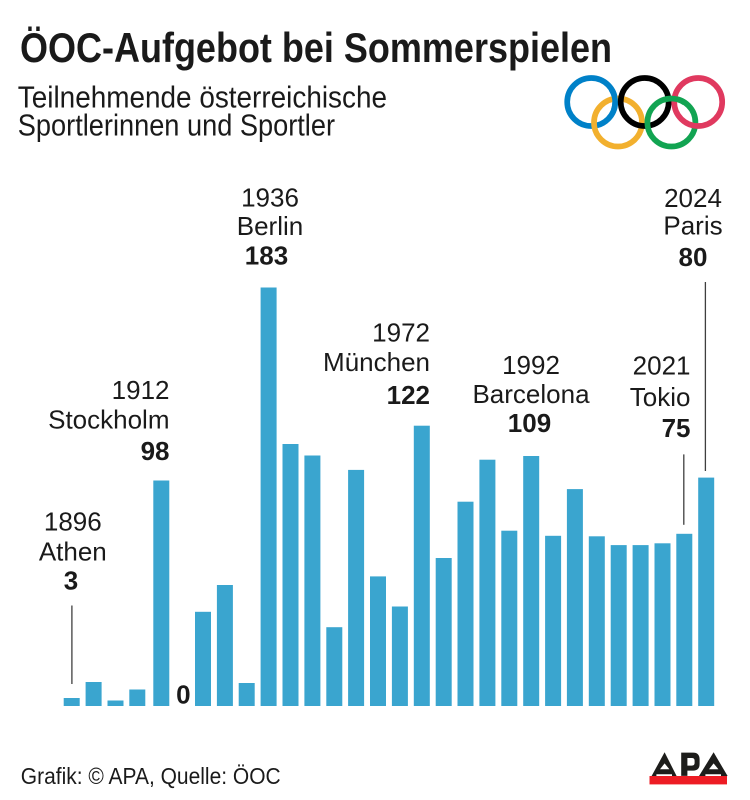  What do you see at coordinates (270, 226) in the screenshot?
I see `svg-text: Berlin` at bounding box center [270, 226].